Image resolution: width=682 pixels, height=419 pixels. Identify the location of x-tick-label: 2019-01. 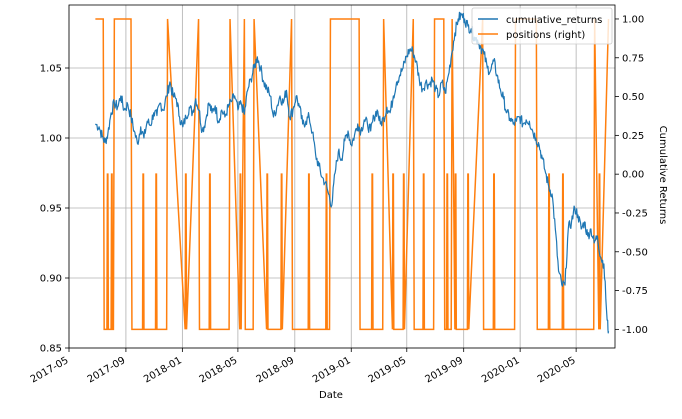
(332, 370).